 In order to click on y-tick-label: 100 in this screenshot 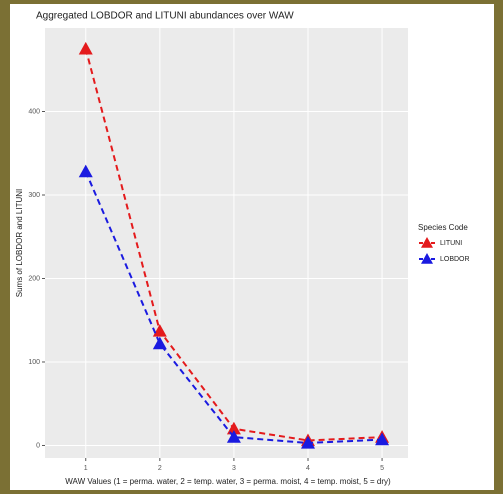, I will do `click(34, 362)`.